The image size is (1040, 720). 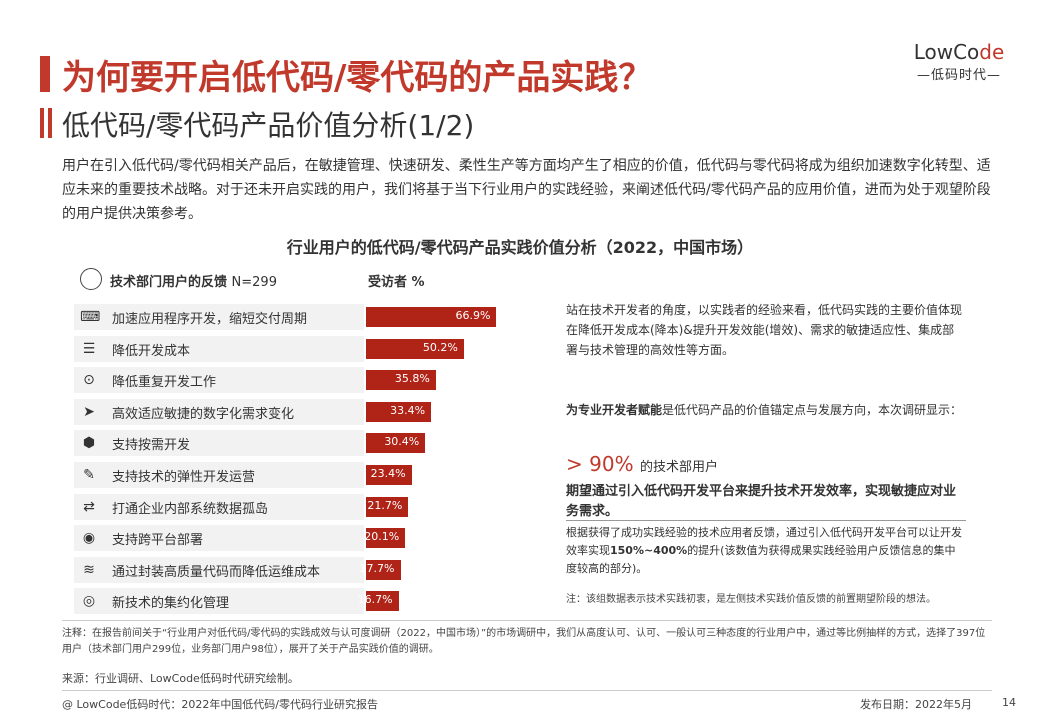 I want to click on empower-rest: 是低代码产品的价值锚定点与发展方向，本次调研显示：, so click(x=812, y=410).